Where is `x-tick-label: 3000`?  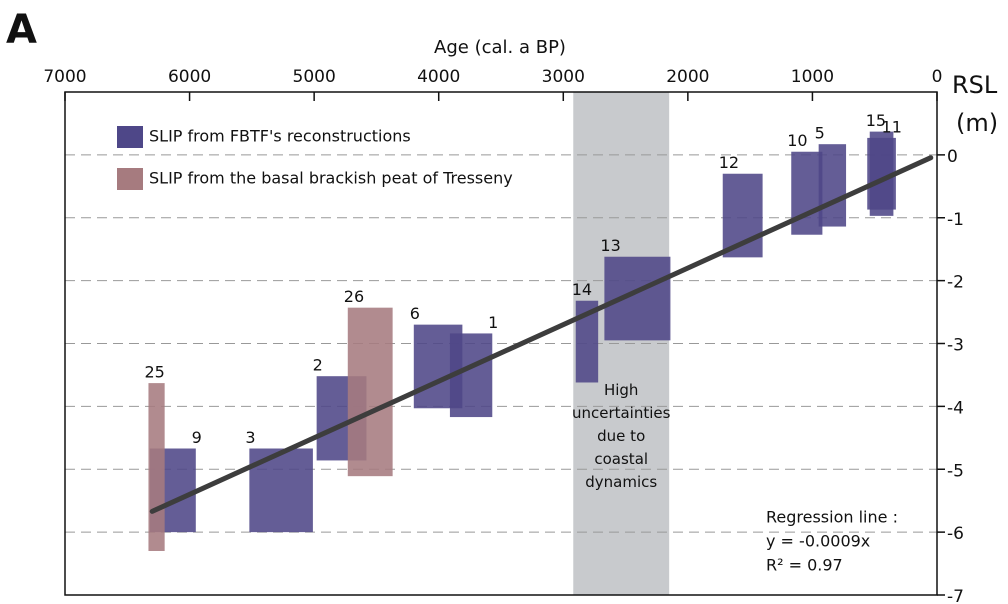
x-tick-label: 3000 is located at coordinates (563, 77).